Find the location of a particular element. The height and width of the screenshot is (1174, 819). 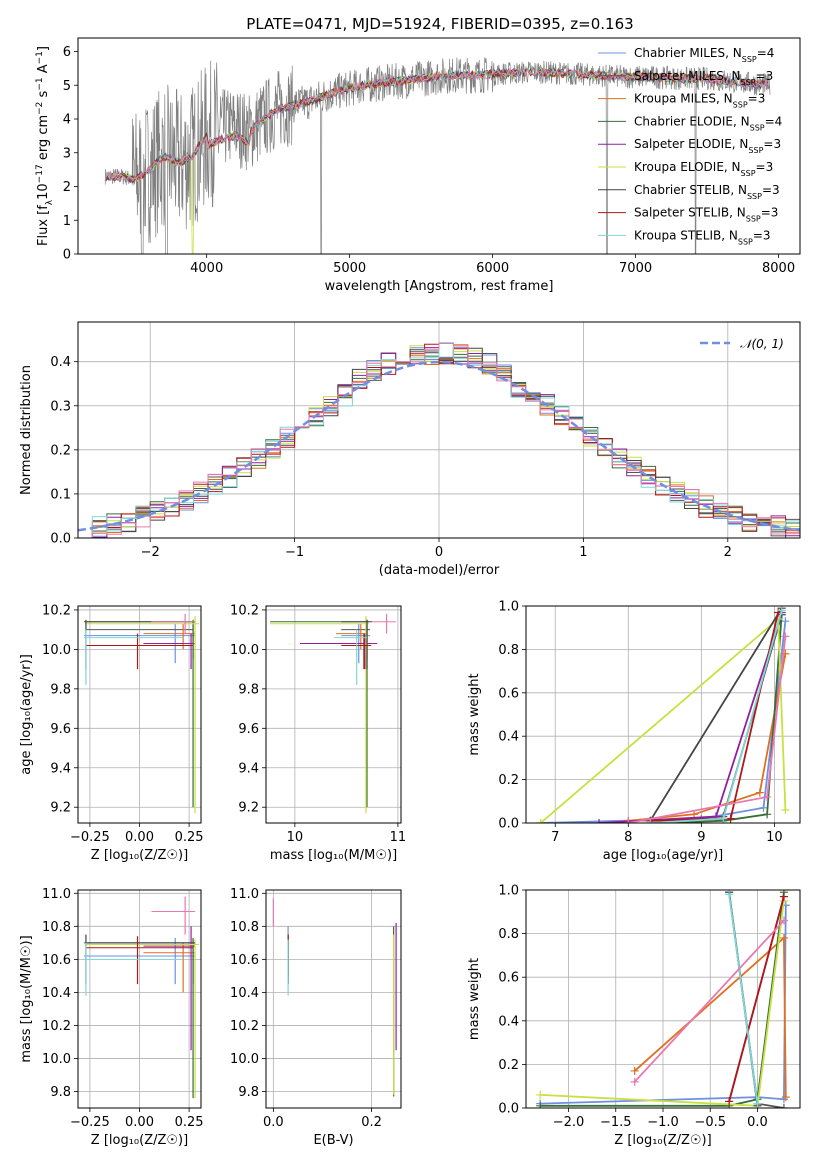

x-tick-label: −1.5 is located at coordinates (616, 1122).